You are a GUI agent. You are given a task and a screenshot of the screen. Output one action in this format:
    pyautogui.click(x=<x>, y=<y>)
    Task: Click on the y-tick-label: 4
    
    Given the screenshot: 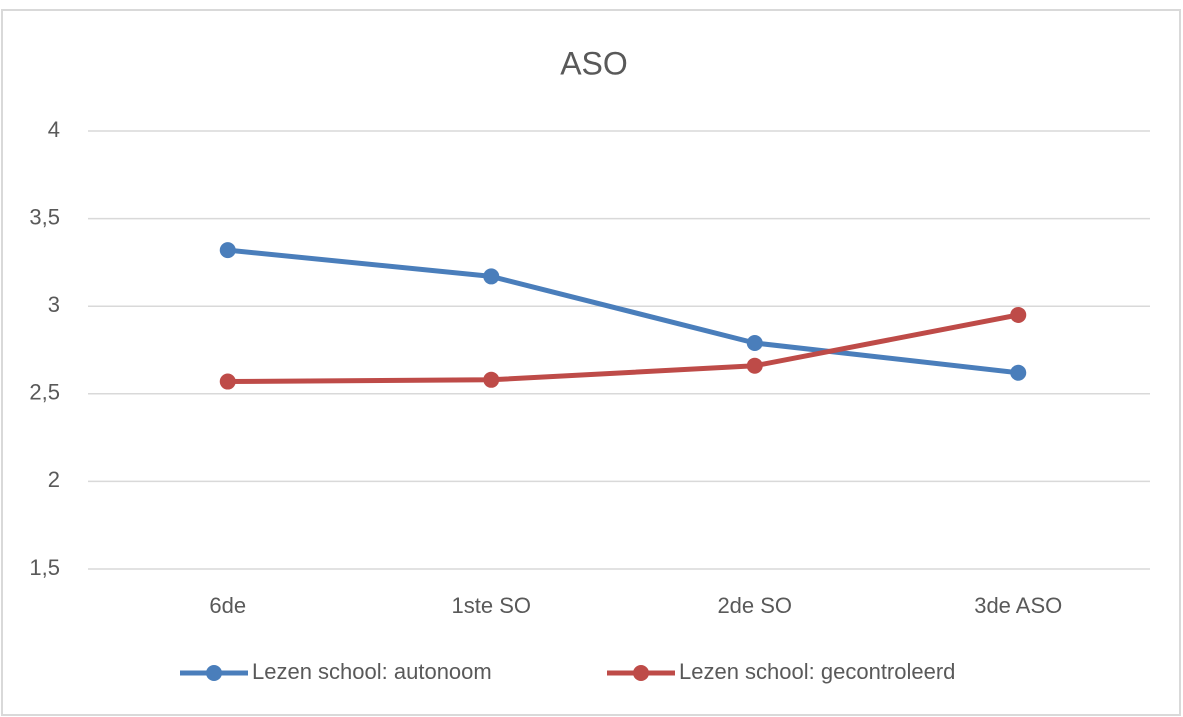 What is the action you would take?
    pyautogui.click(x=54, y=129)
    